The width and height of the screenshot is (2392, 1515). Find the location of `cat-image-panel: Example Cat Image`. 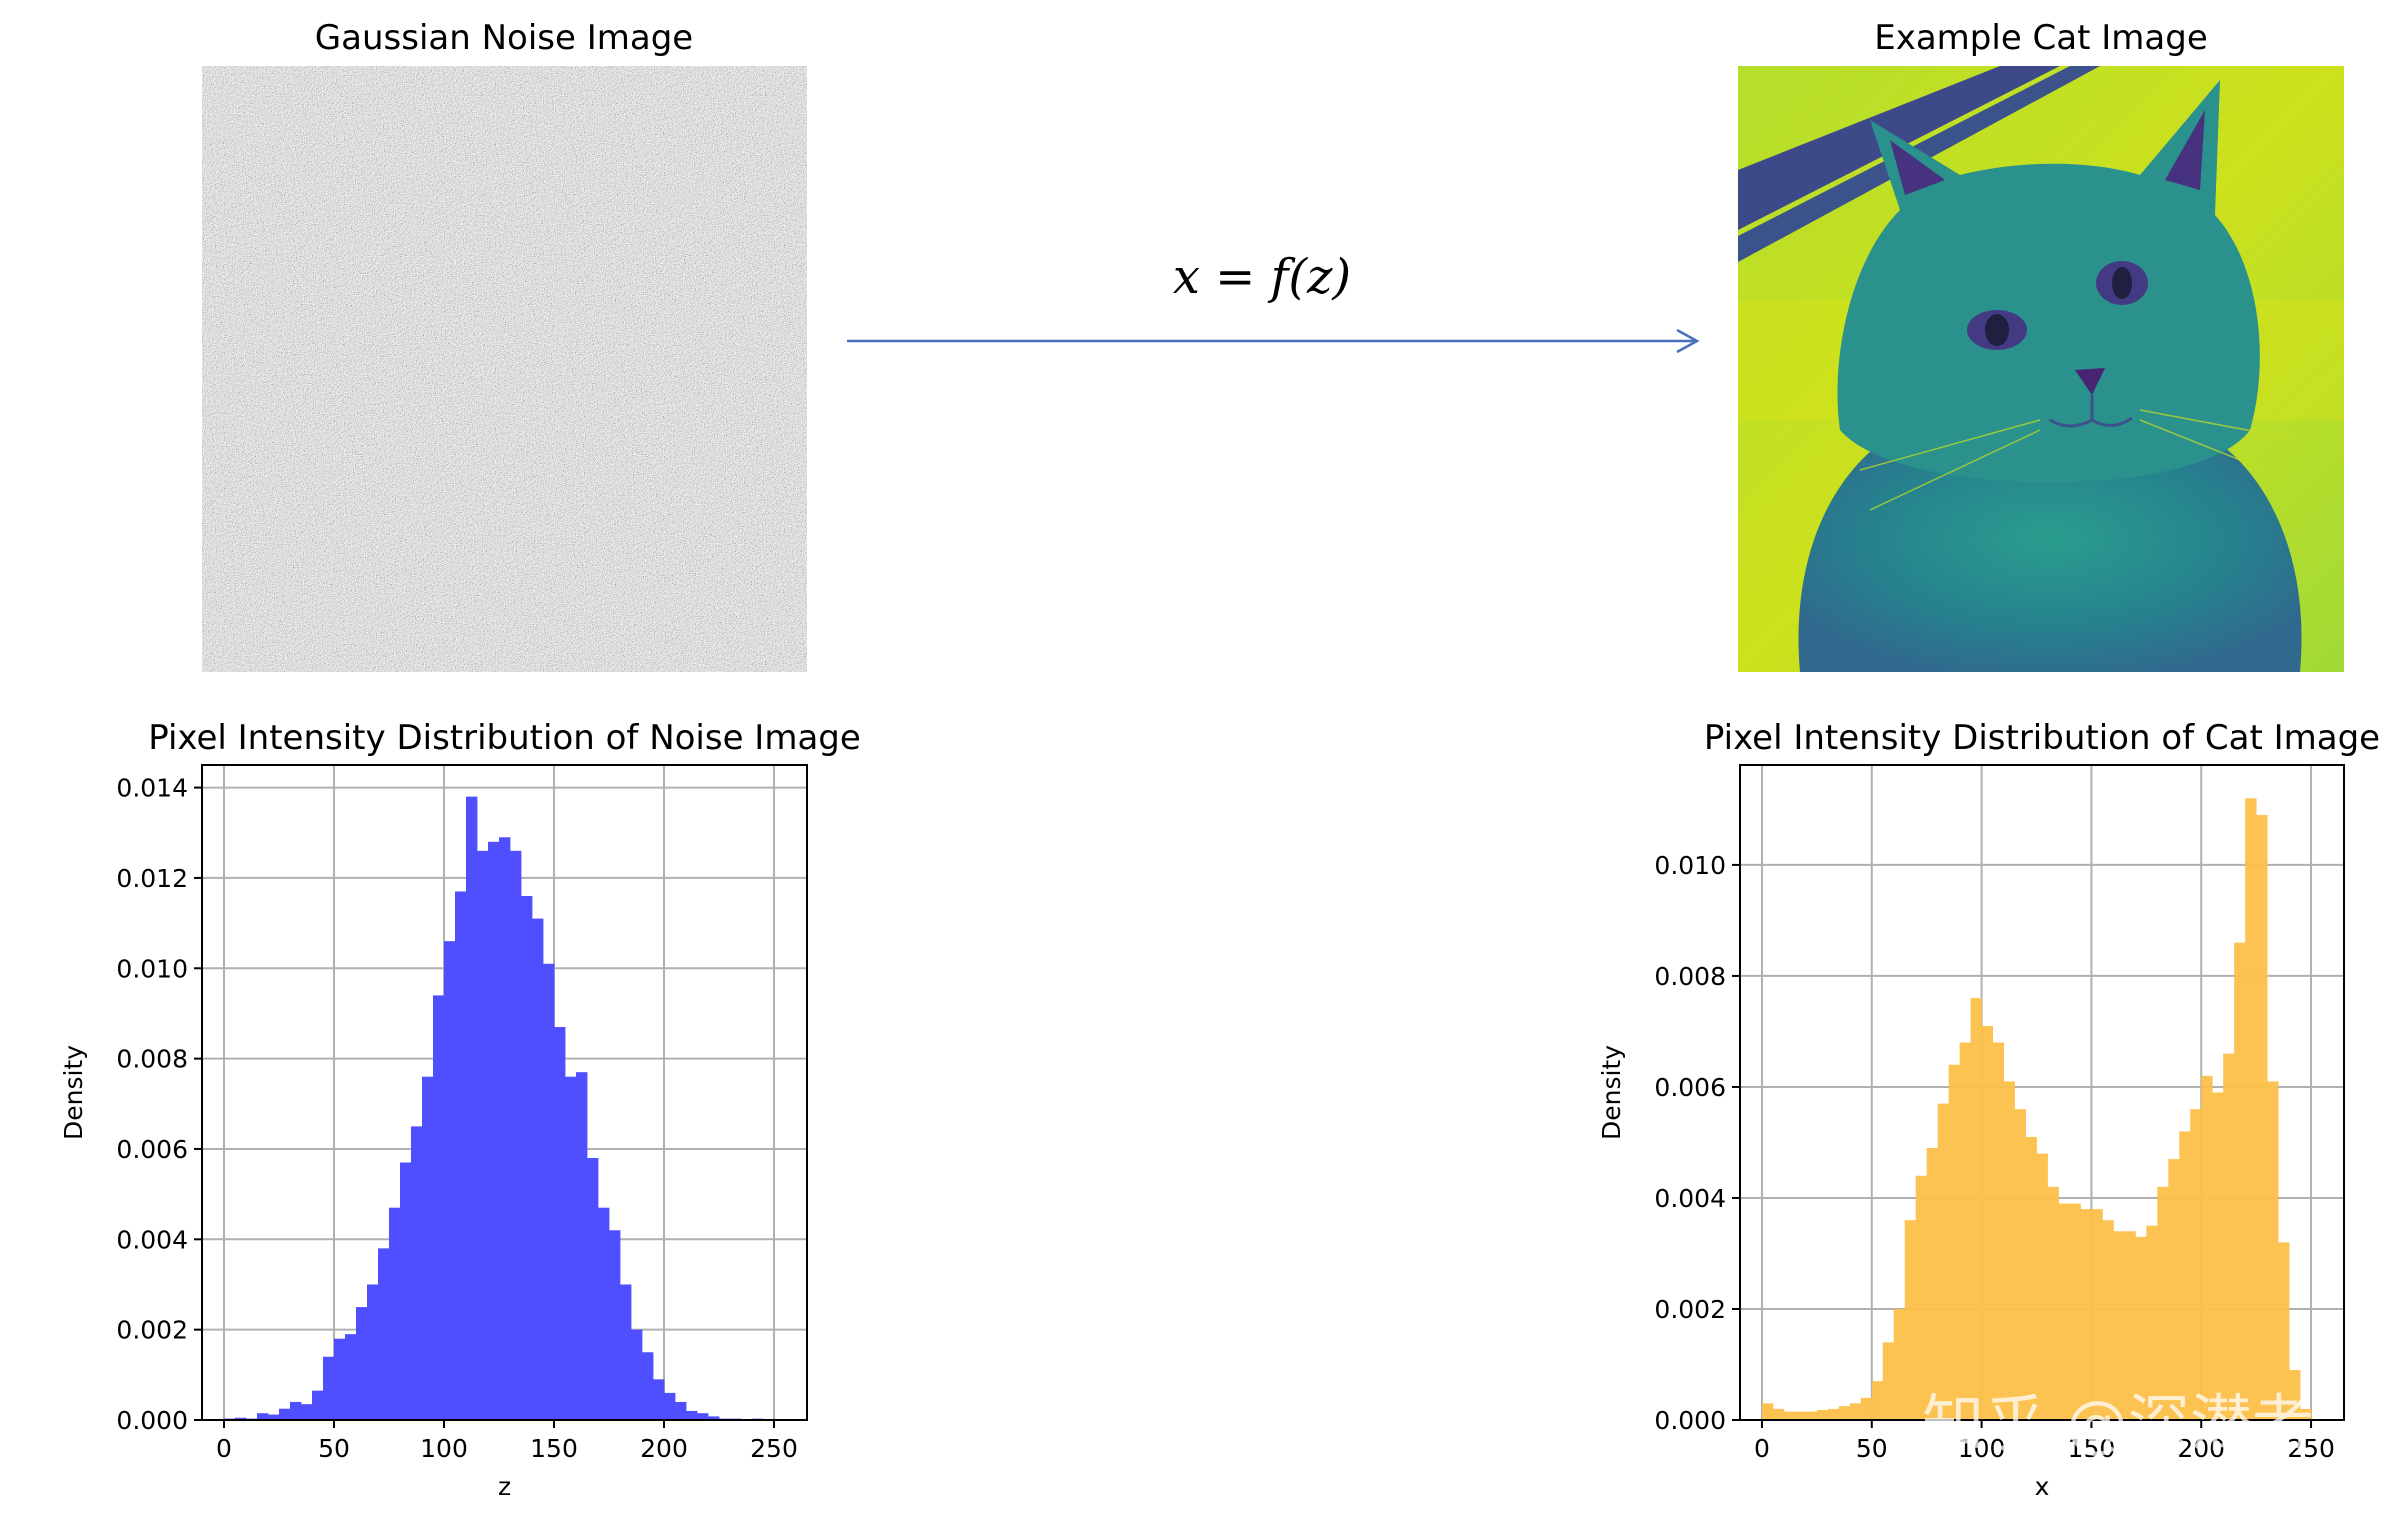

cat-image-panel: Example Cat Image is located at coordinates (2041, 345).